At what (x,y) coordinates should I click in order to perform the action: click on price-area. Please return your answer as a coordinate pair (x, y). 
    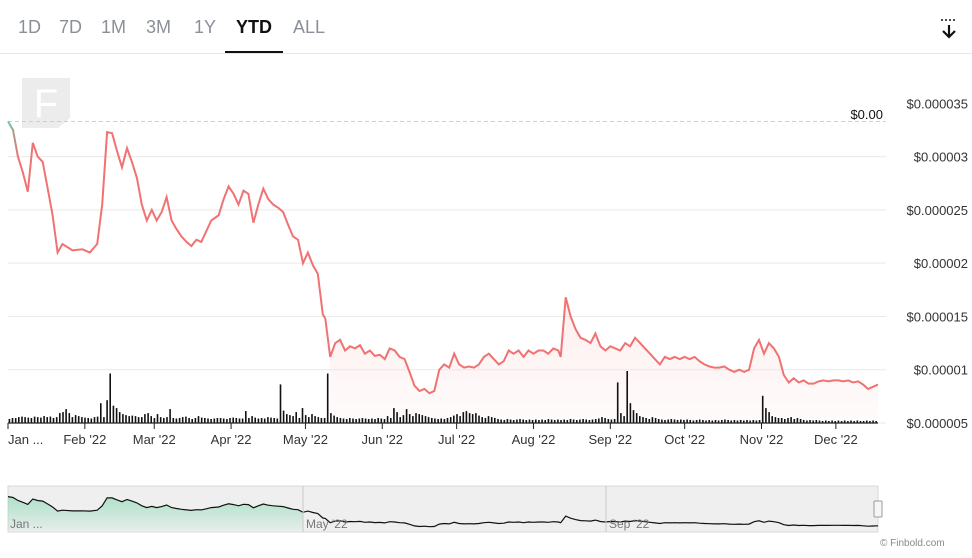
    Looking at the image, I should click on (604, 360).